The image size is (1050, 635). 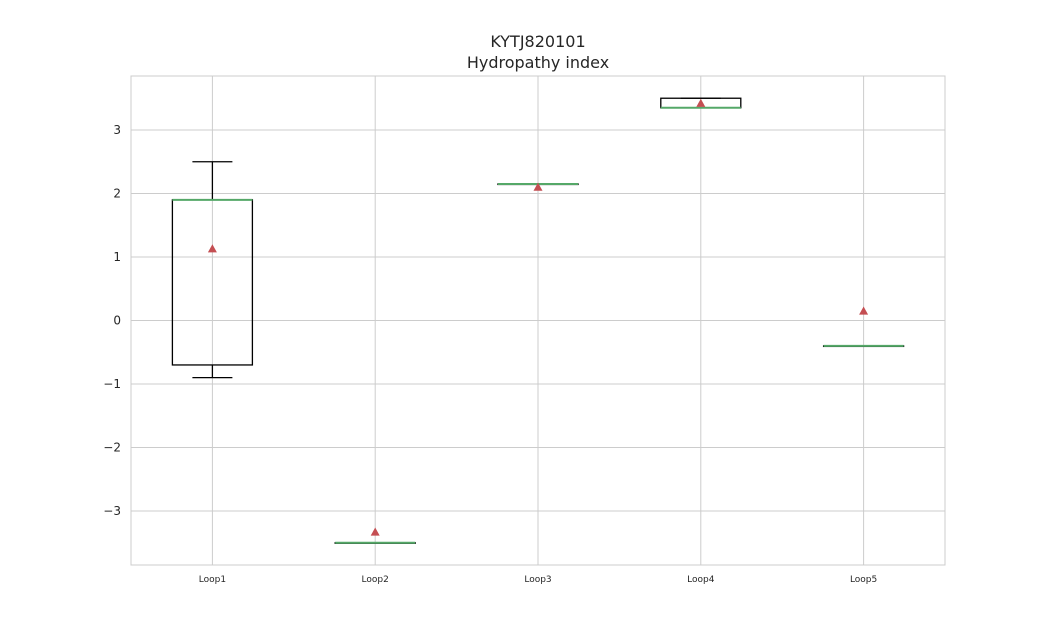 I want to click on x-tick-labels: Loop1 Loop2 Loop3 Loop4 Loop5, so click(x=538, y=580).